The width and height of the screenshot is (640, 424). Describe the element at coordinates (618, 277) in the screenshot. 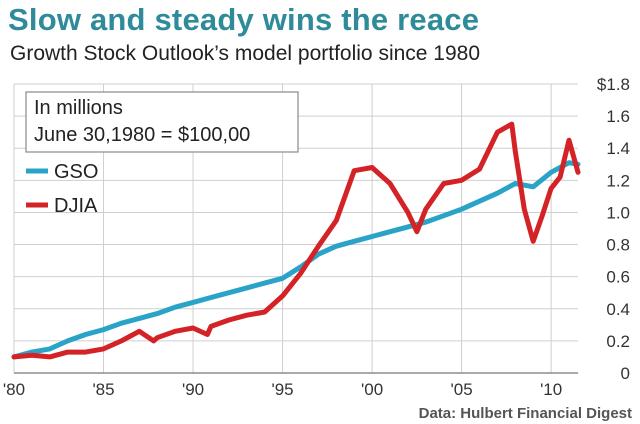

I see `y-tick-label: 0.6` at that location.